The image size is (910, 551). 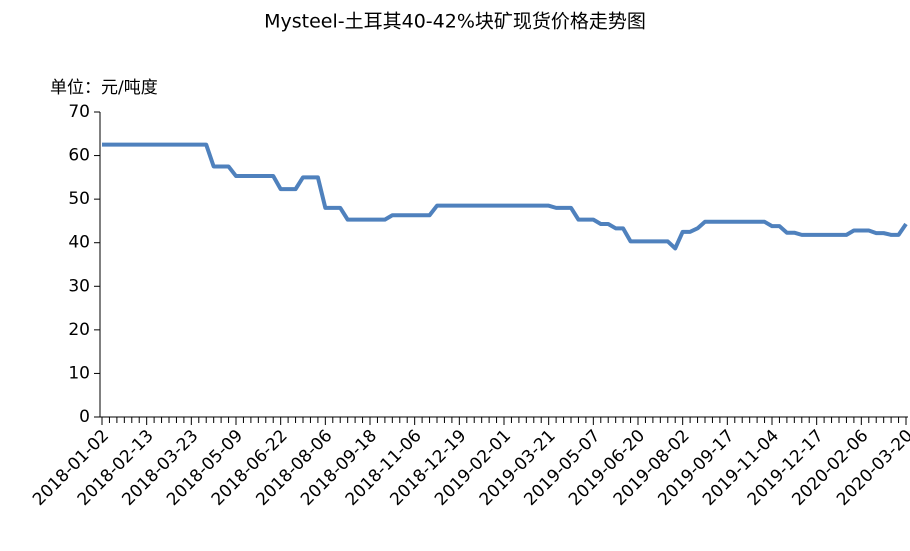 What do you see at coordinates (79, 330) in the screenshot?
I see `y-tick-label: 20` at bounding box center [79, 330].